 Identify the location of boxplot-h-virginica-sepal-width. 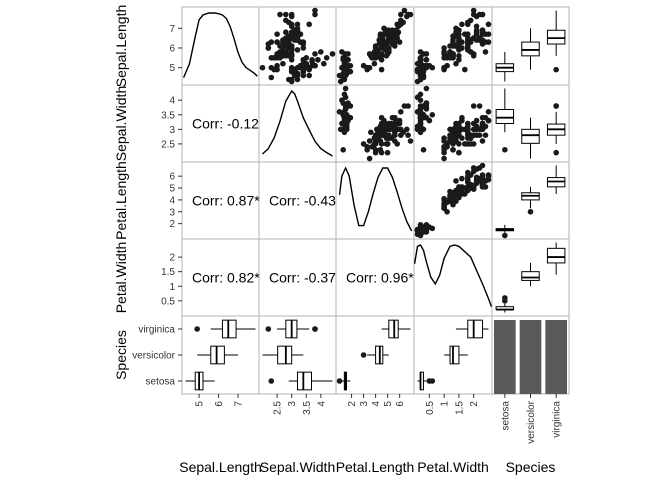
(291, 329).